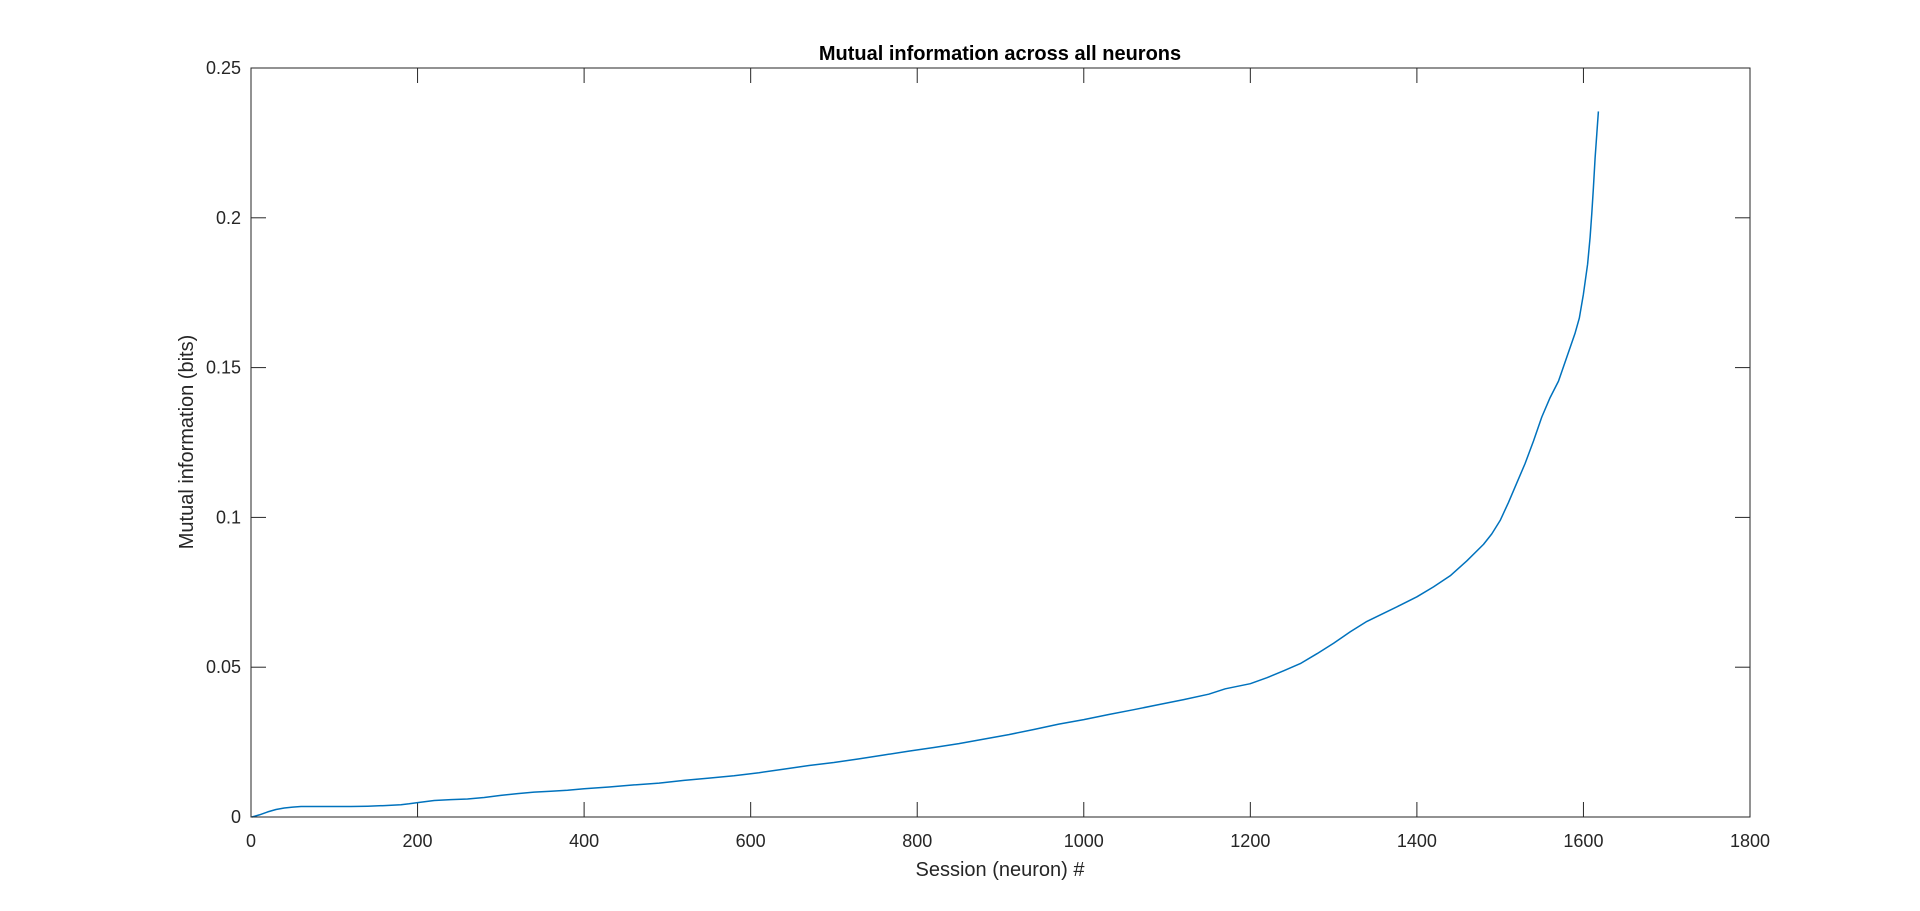 The width and height of the screenshot is (1920, 911). I want to click on x-tick-label: 800, so click(917, 841).